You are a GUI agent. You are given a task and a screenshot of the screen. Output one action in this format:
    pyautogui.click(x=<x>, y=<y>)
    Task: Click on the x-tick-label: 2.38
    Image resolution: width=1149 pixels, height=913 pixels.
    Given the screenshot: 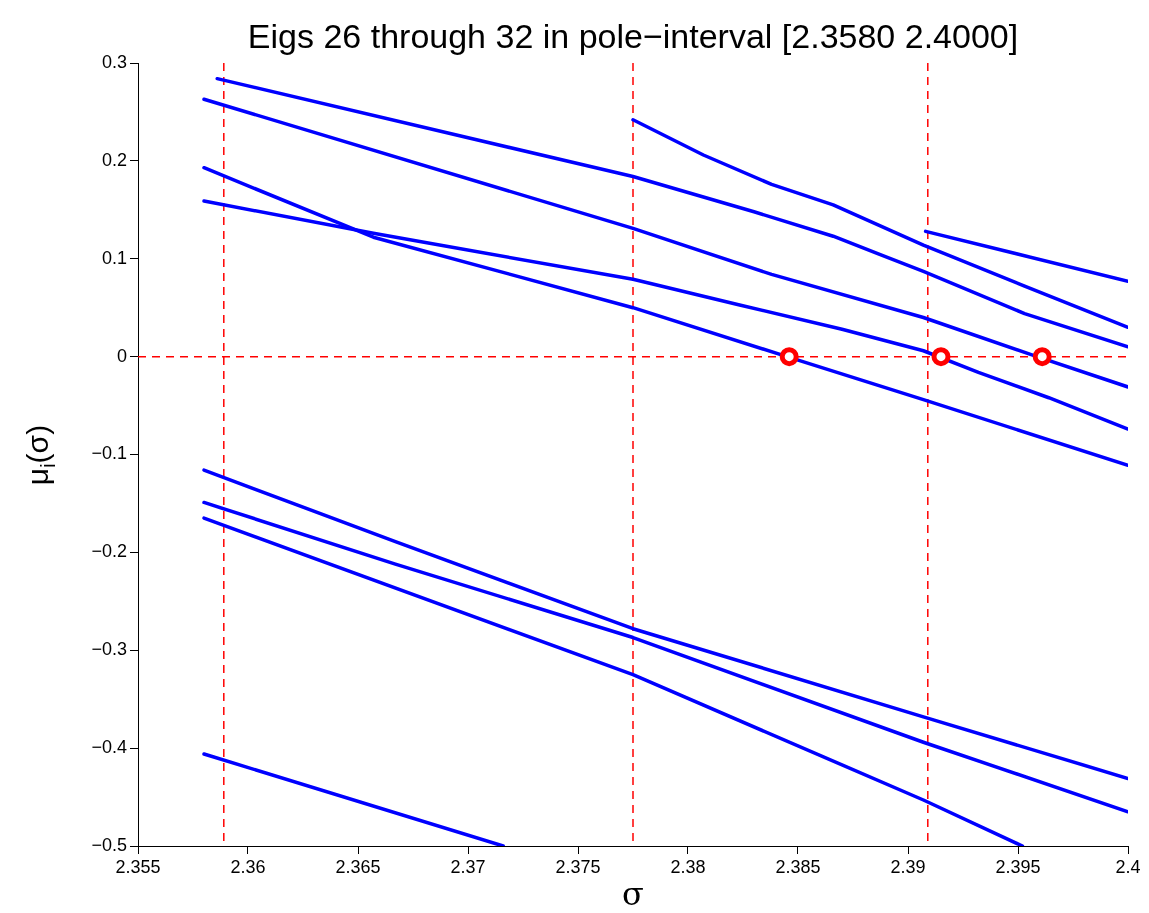 What is the action you would take?
    pyautogui.click(x=688, y=866)
    